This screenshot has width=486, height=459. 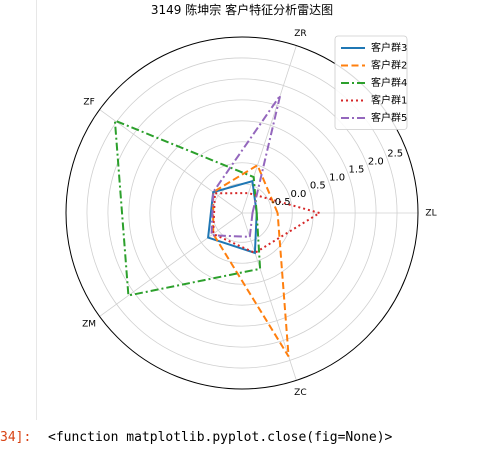 I want to click on radial-tick-label: 2.5, so click(x=395, y=154).